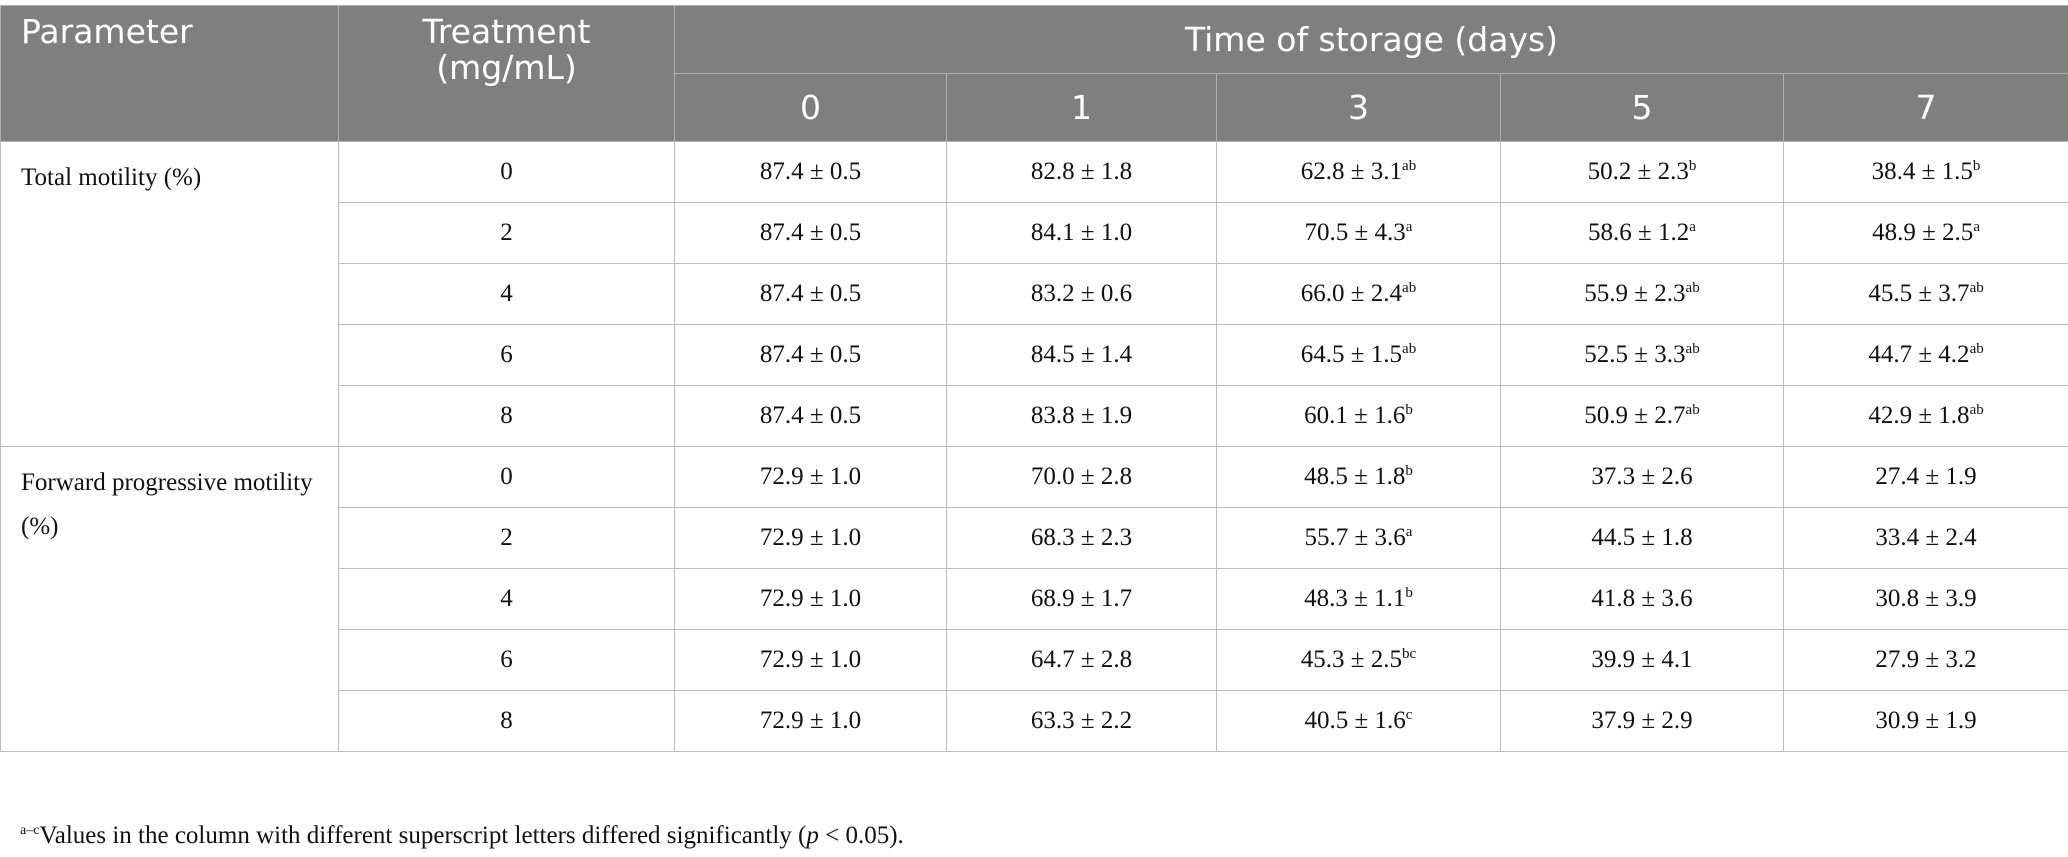 The image size is (2068, 857). Describe the element at coordinates (506, 67) in the screenshot. I see `header-text: (mg/mL)` at that location.